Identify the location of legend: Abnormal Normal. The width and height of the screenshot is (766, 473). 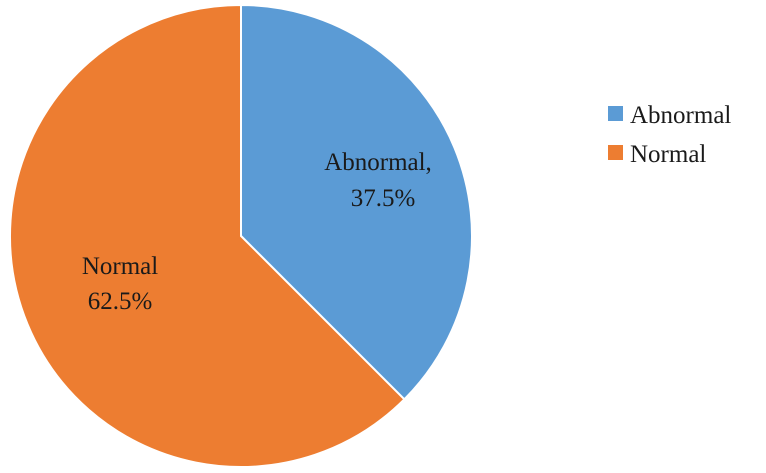
(669, 135).